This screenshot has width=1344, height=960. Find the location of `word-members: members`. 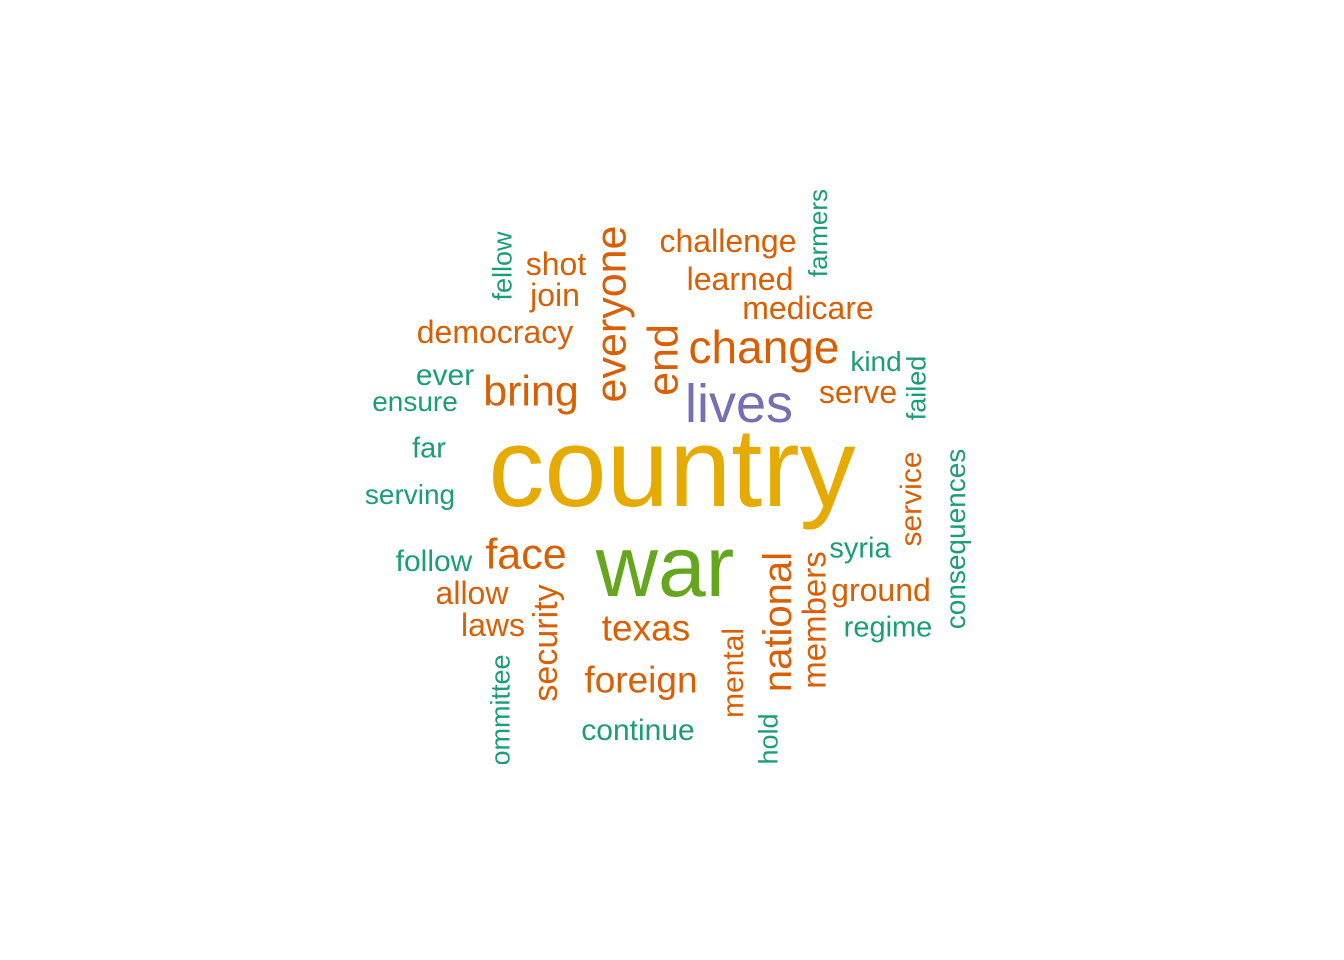

word-members: members is located at coordinates (814, 620).